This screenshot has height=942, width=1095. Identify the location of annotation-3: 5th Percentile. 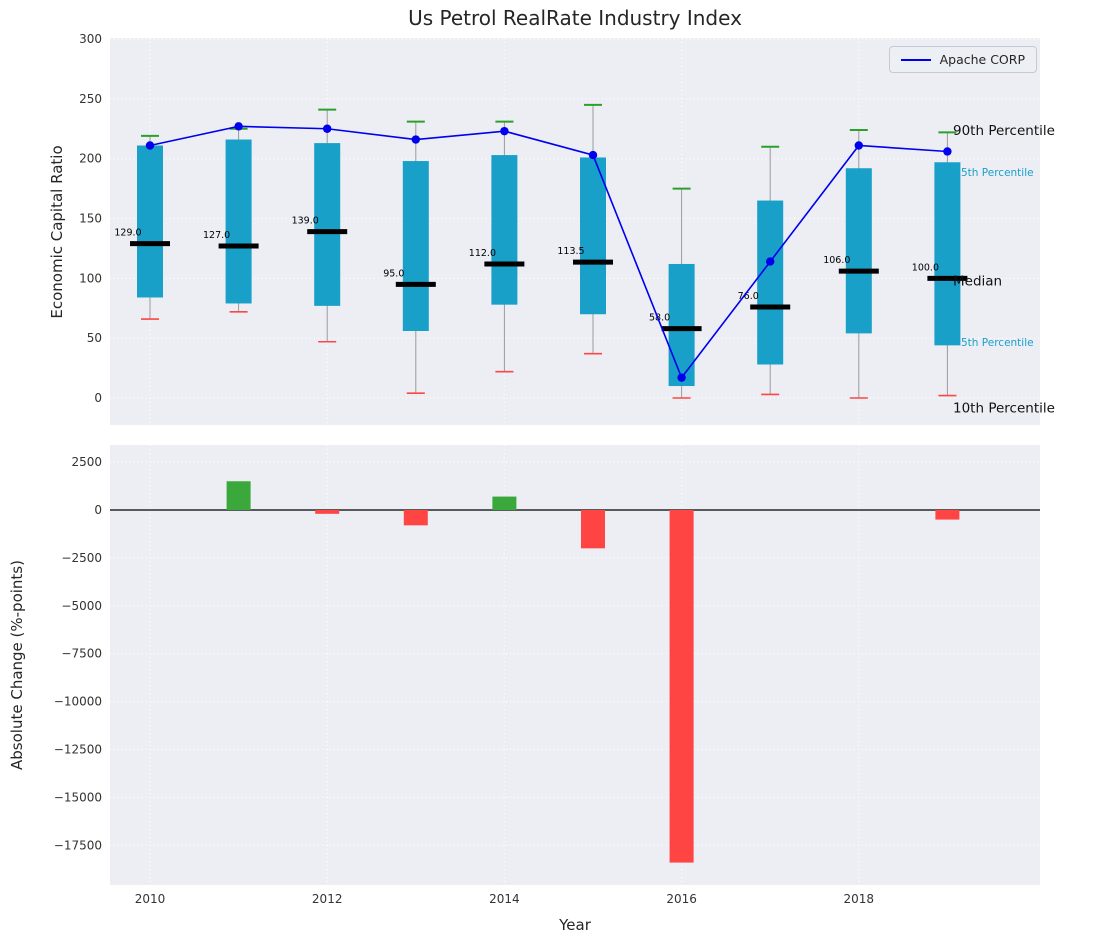
(997, 343).